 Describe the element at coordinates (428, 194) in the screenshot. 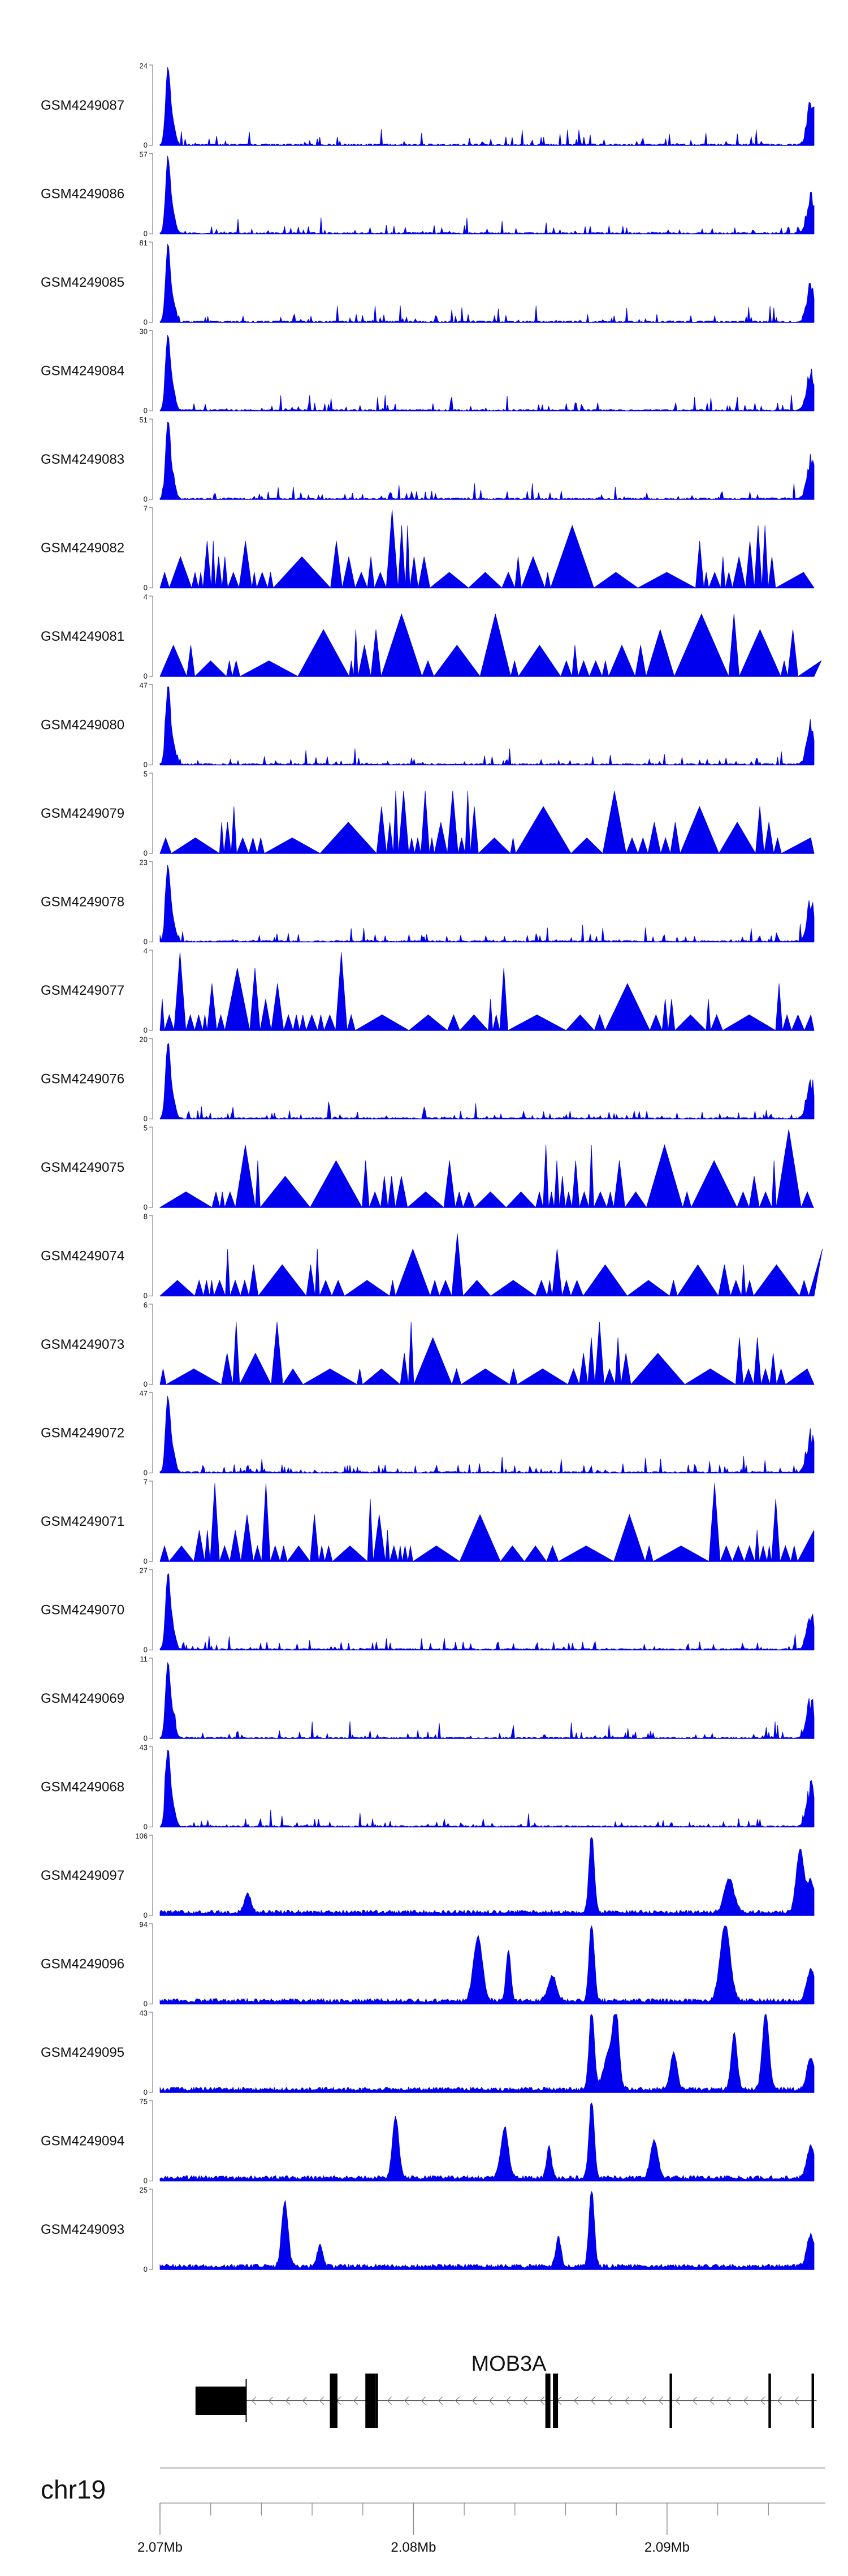

I see `track-gsm4249086: GSM4249086 57 0` at that location.